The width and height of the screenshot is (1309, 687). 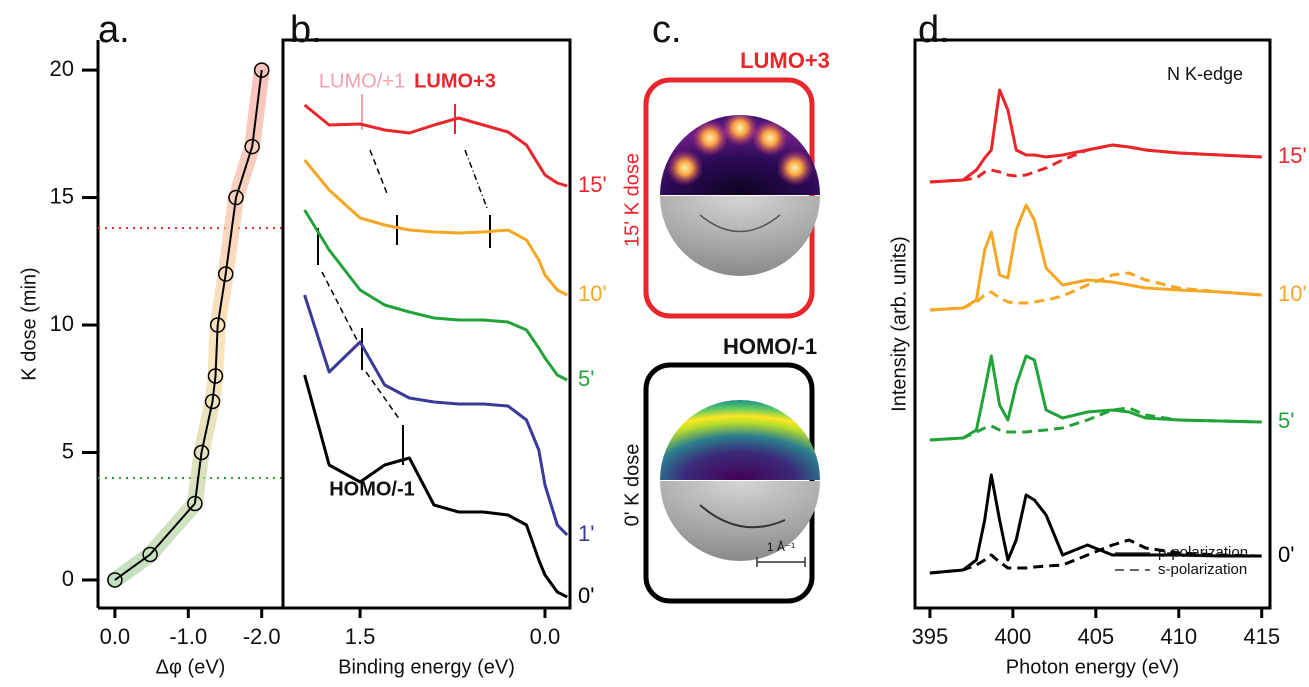 I want to click on panel-label: c., so click(x=667, y=30).